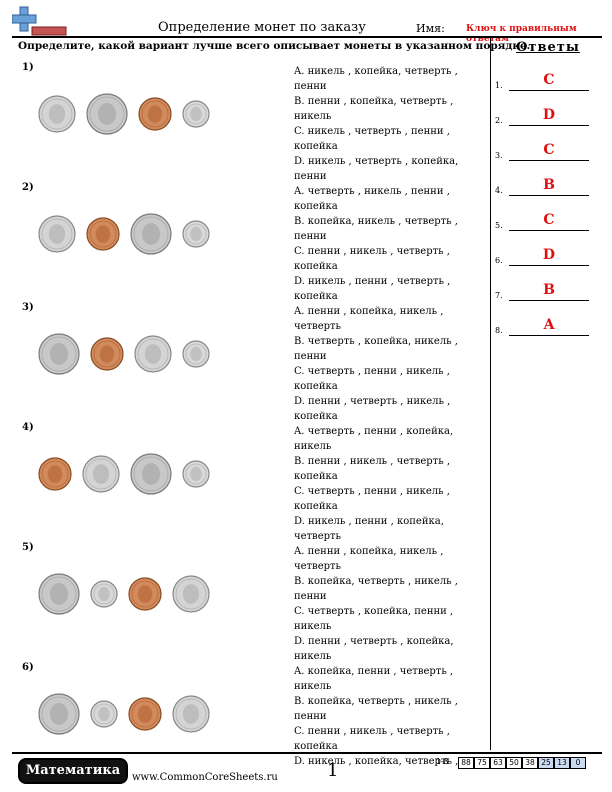  What do you see at coordinates (376, 701) in the screenshot?
I see `choice-line: B. копейка, четверть , никель ,` at bounding box center [376, 701].